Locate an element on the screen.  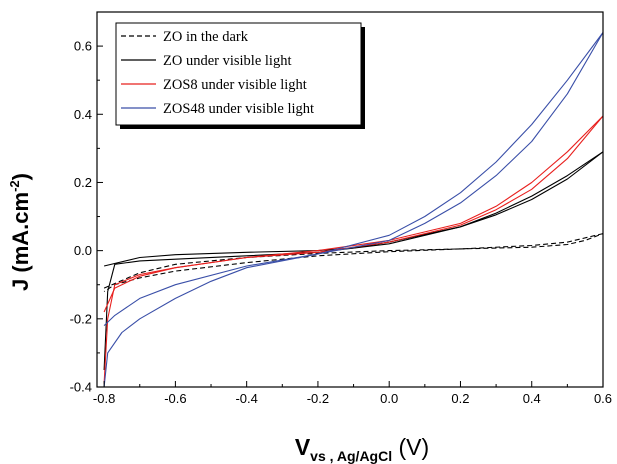
x-tick-label: -0.2 is located at coordinates (318, 398).